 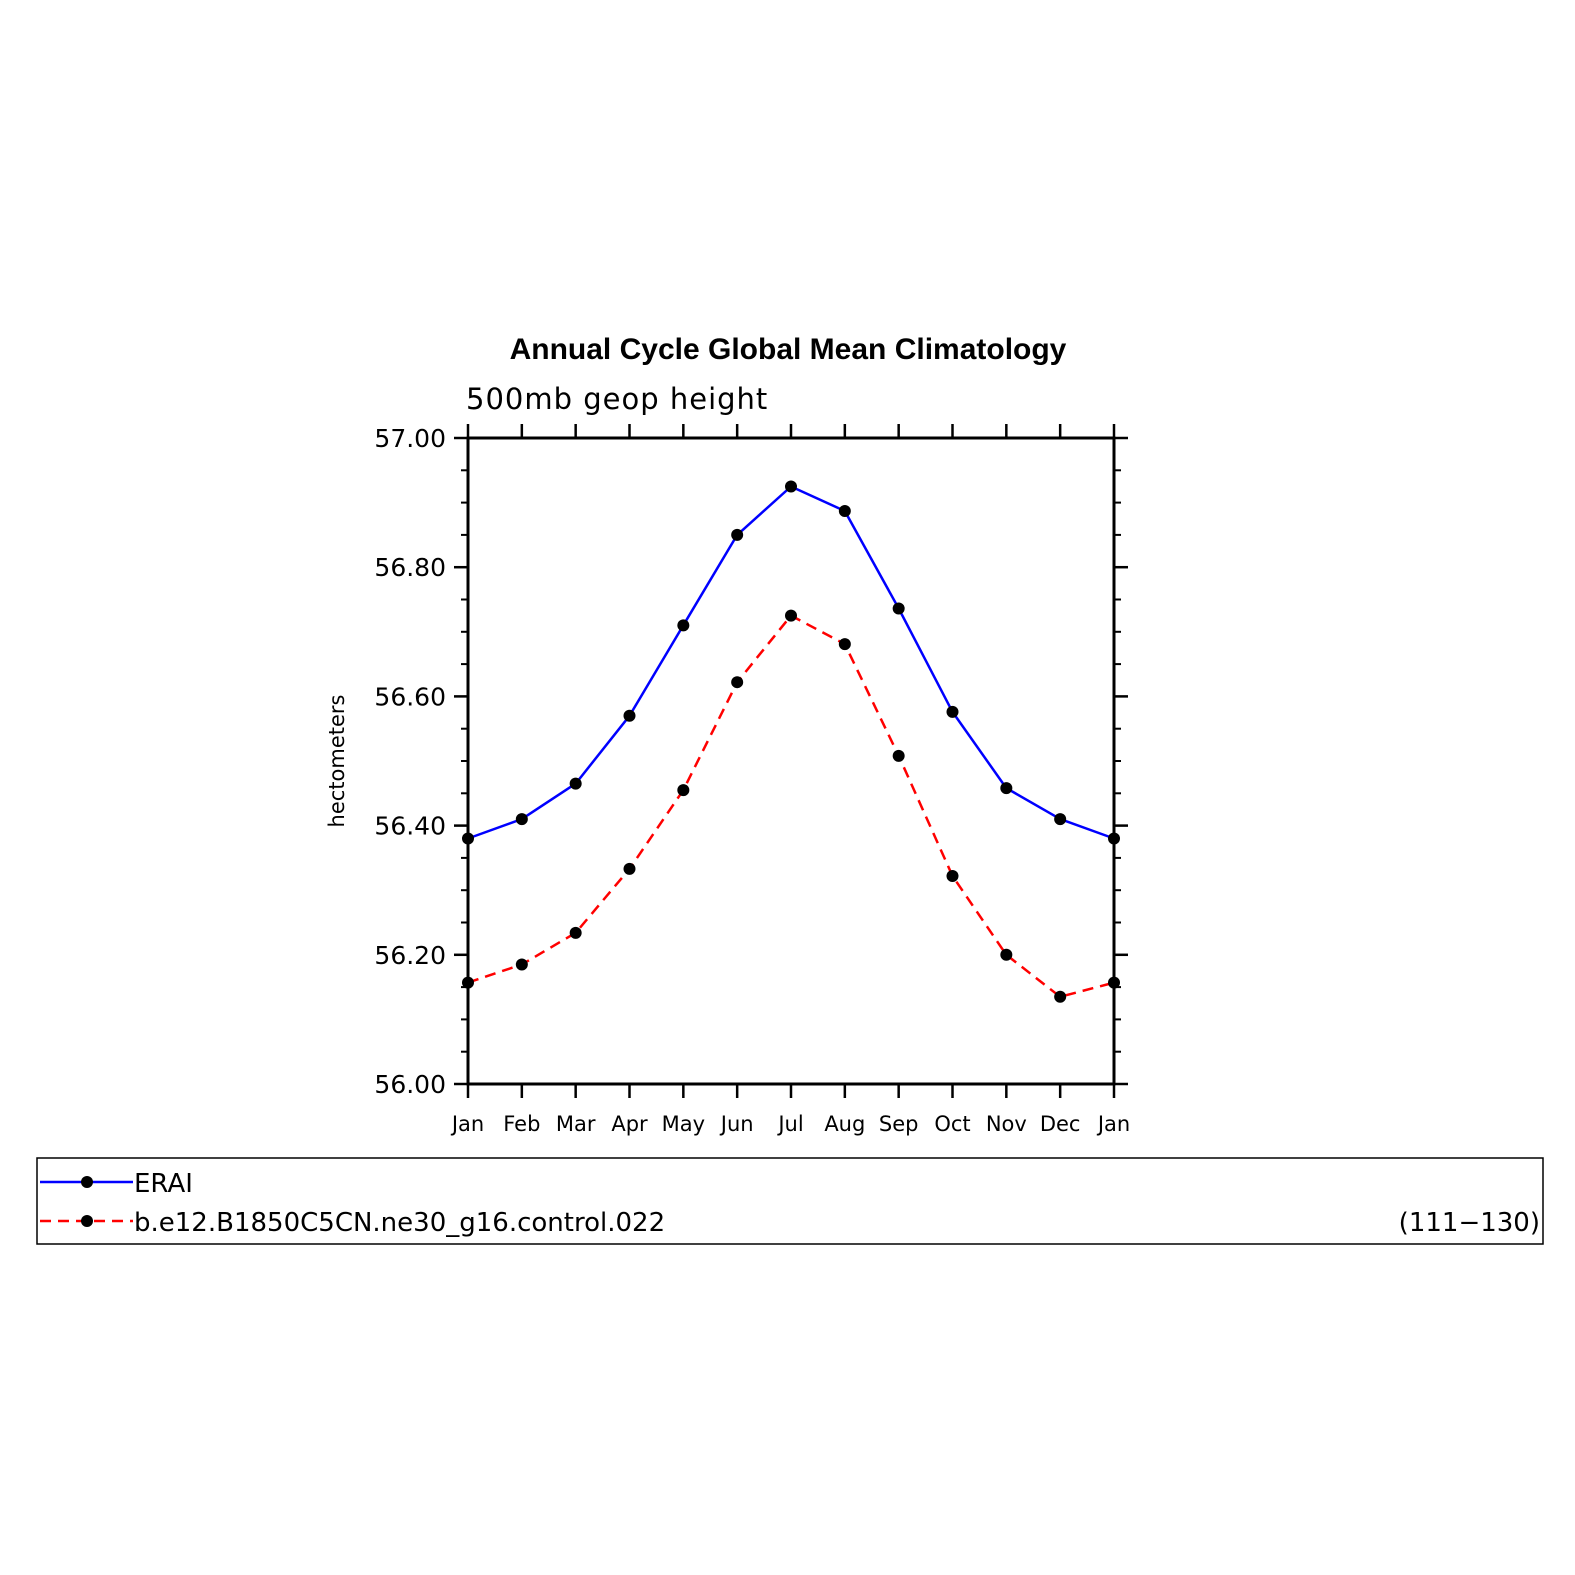 What do you see at coordinates (337, 761) in the screenshot?
I see `y-axis-label: hectometers` at bounding box center [337, 761].